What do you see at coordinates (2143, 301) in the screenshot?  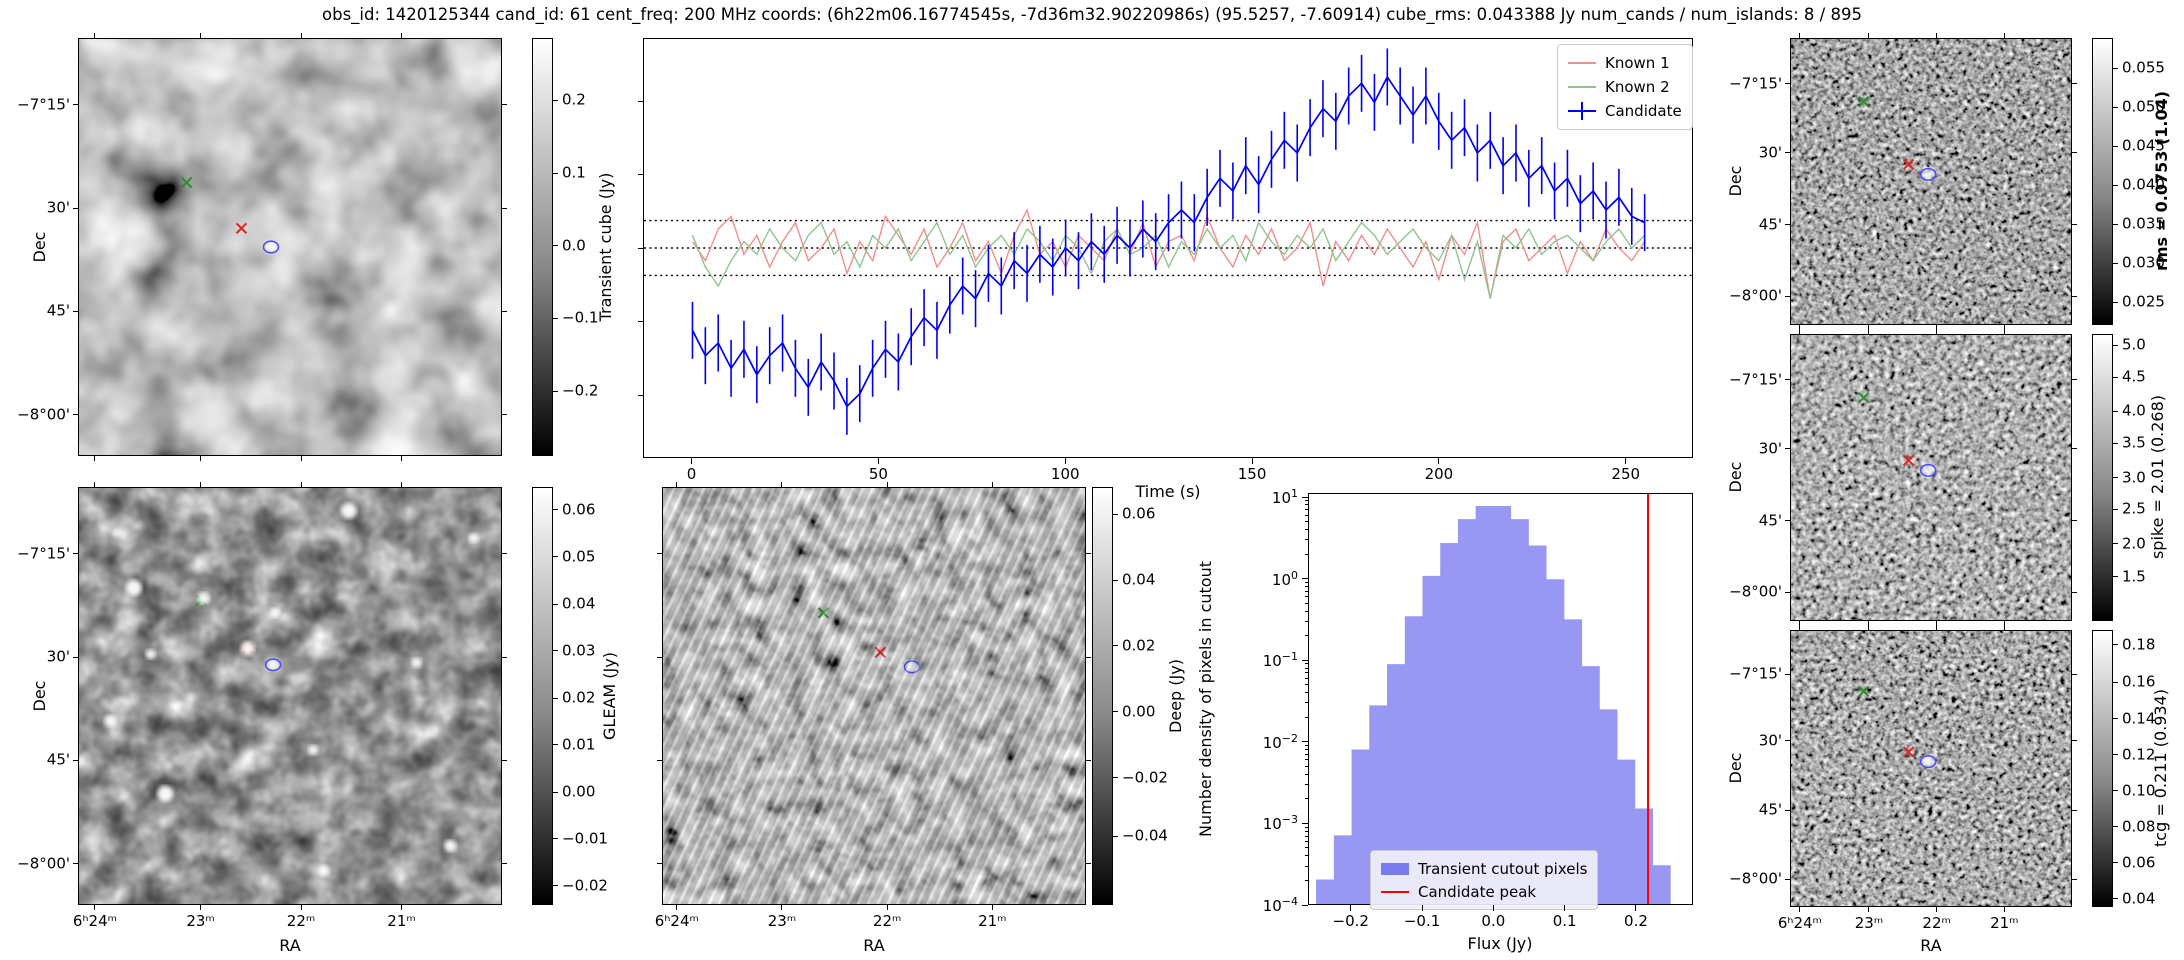 I see `rms-colorbar-tick-label: 0.025` at bounding box center [2143, 301].